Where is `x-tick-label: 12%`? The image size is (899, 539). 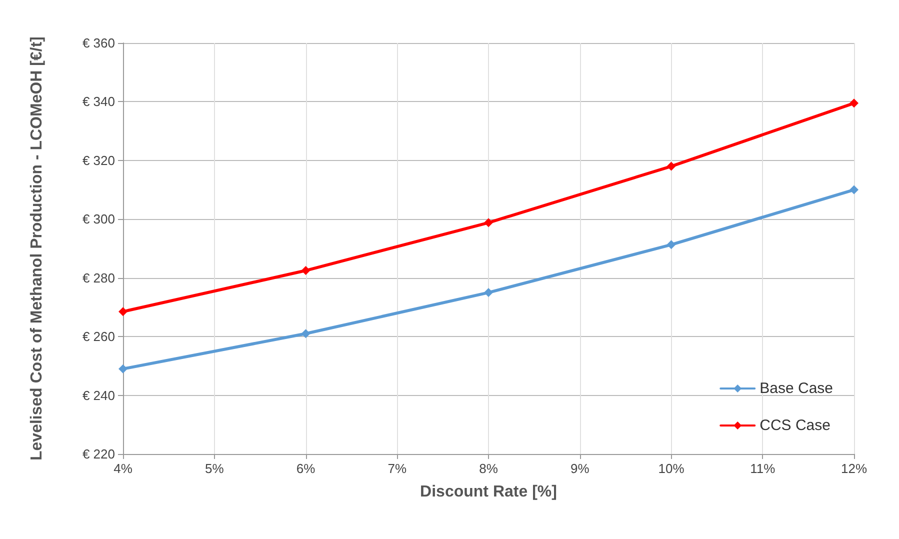 x-tick-label: 12% is located at coordinates (854, 468).